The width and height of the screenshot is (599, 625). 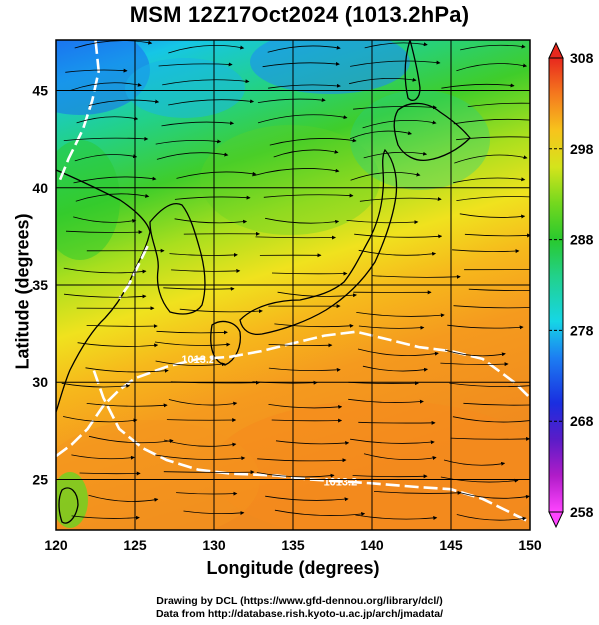 What do you see at coordinates (79, 111) in the screenshot?
I see `isobar-line` at bounding box center [79, 111].